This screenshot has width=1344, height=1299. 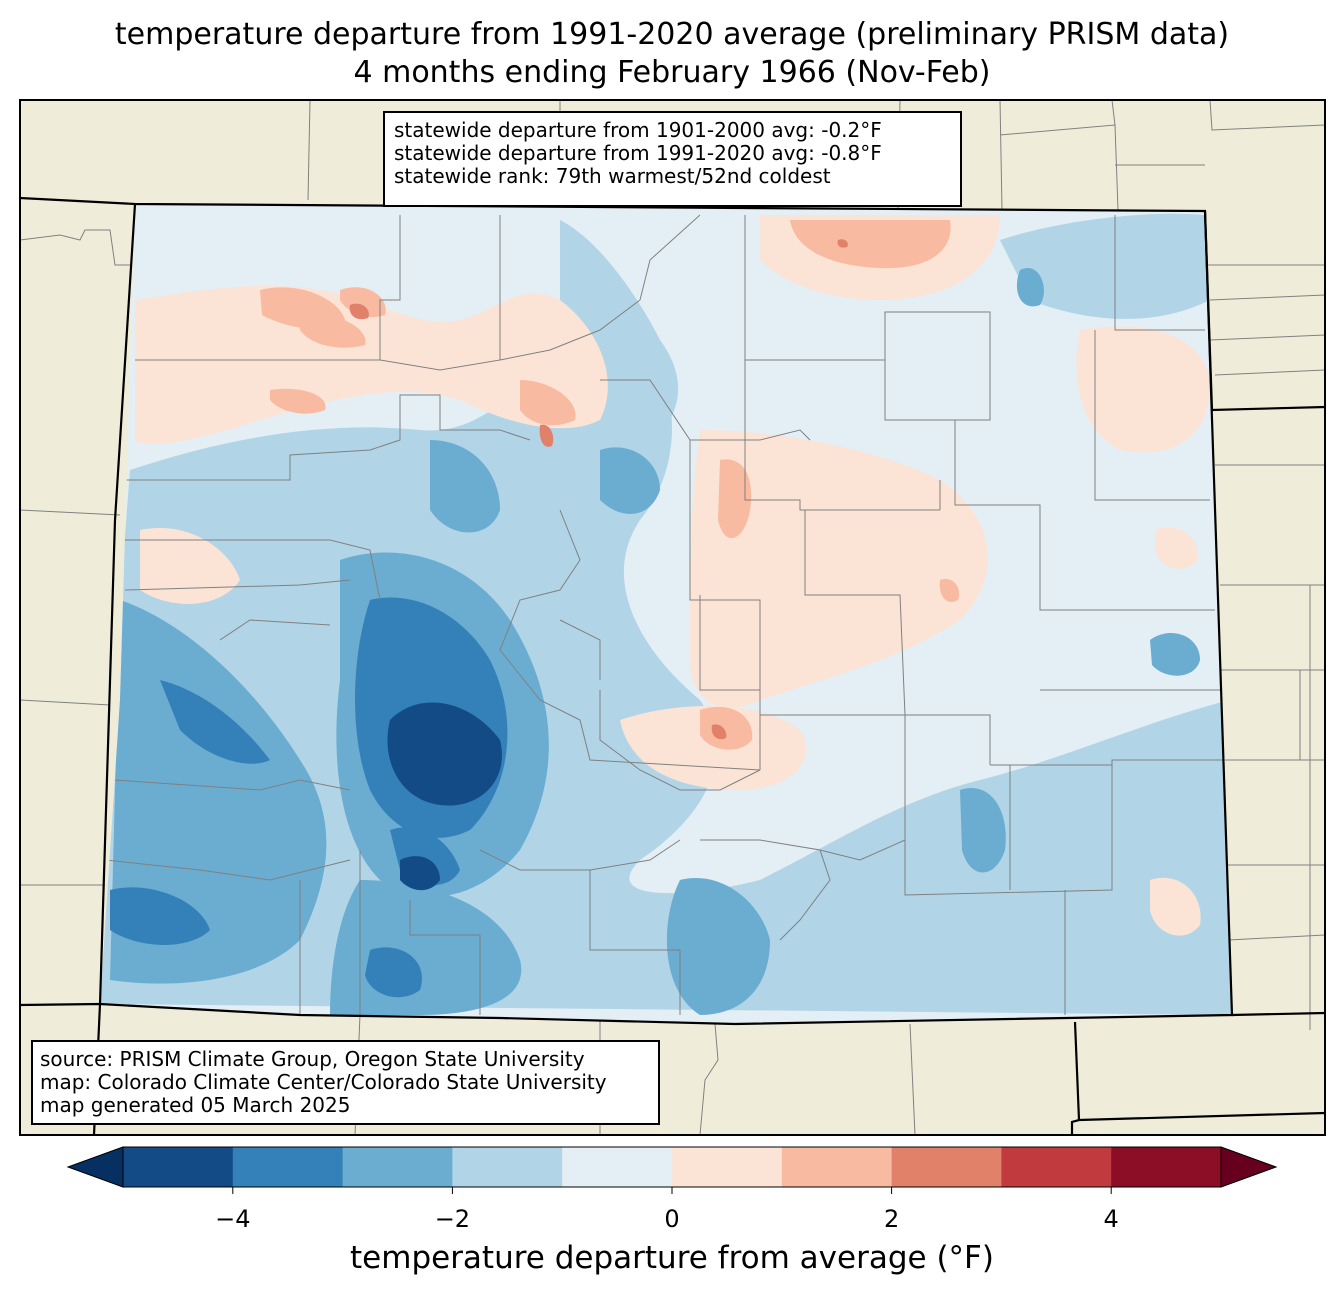 What do you see at coordinates (233, 1219) in the screenshot?
I see `colorbar-tick-label: −4` at bounding box center [233, 1219].